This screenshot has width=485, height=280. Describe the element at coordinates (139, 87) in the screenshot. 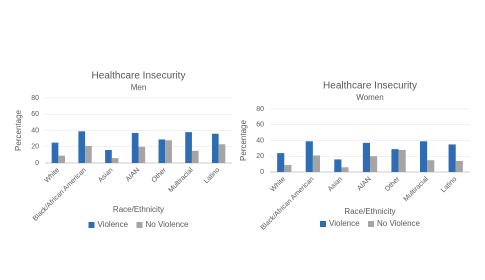

I see `chart-subtitle: Men` at that location.